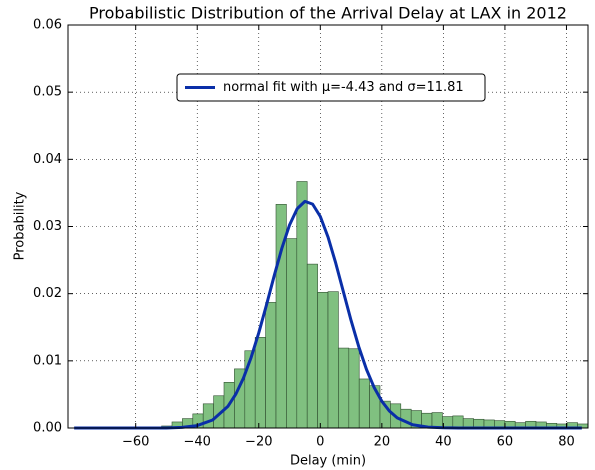 Image resolution: width=595 pixels, height=470 pixels. What do you see at coordinates (197, 442) in the screenshot?
I see `x-tick-label: −40` at bounding box center [197, 442].